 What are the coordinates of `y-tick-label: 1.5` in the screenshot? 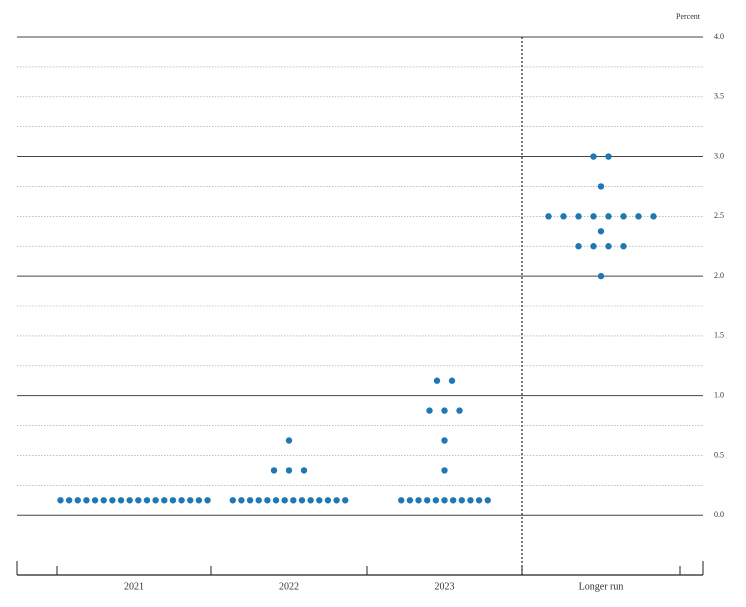 It's located at (719, 335).